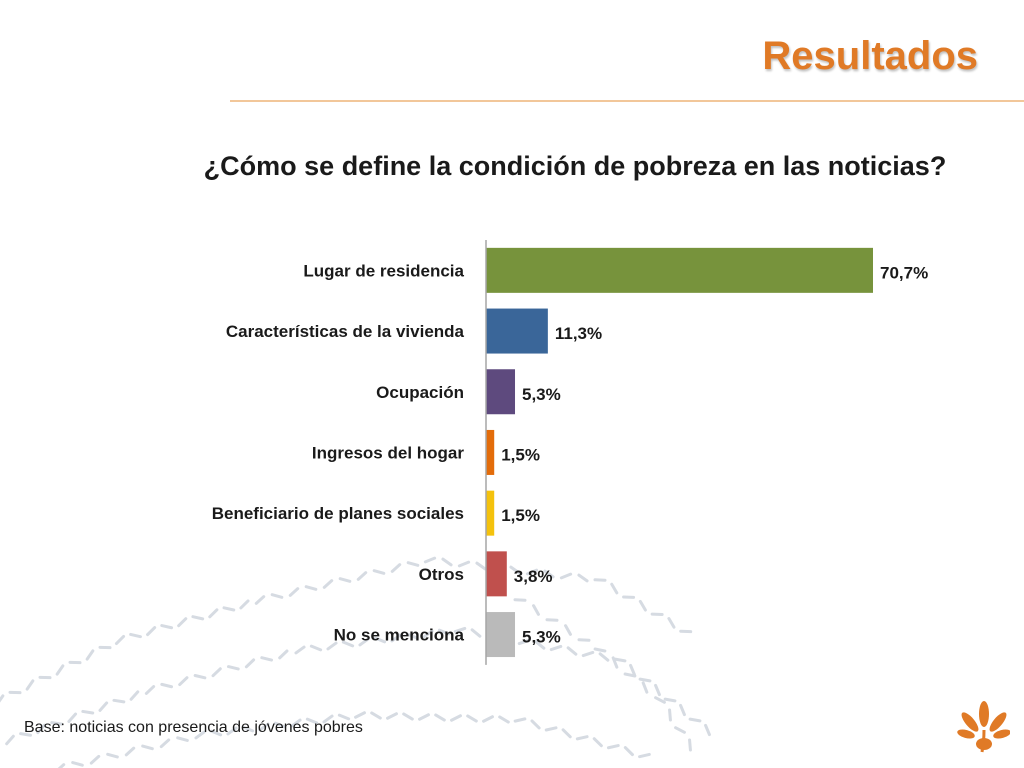  Describe the element at coordinates (904, 272) in the screenshot. I see `value-label: 70,7%` at that location.